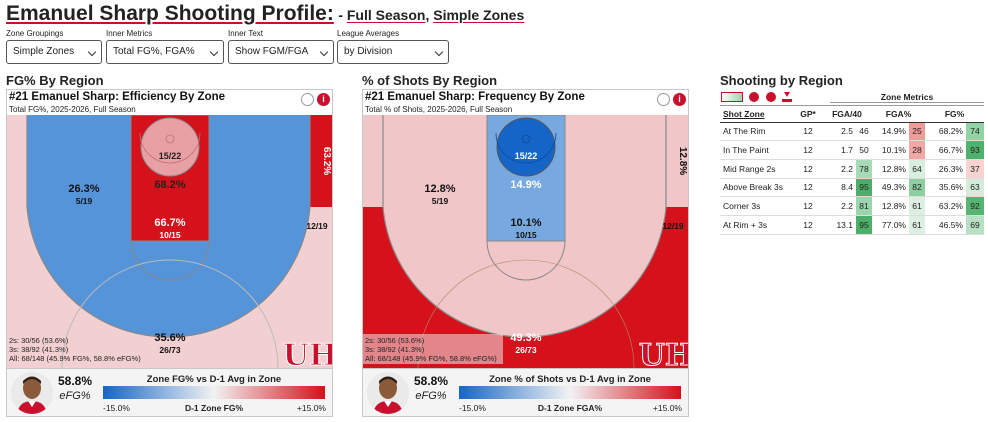 The height and width of the screenshot is (422, 988). What do you see at coordinates (154, 51) in the screenshot?
I see `inner-metrics-value: Total FG%, FGA%` at bounding box center [154, 51].